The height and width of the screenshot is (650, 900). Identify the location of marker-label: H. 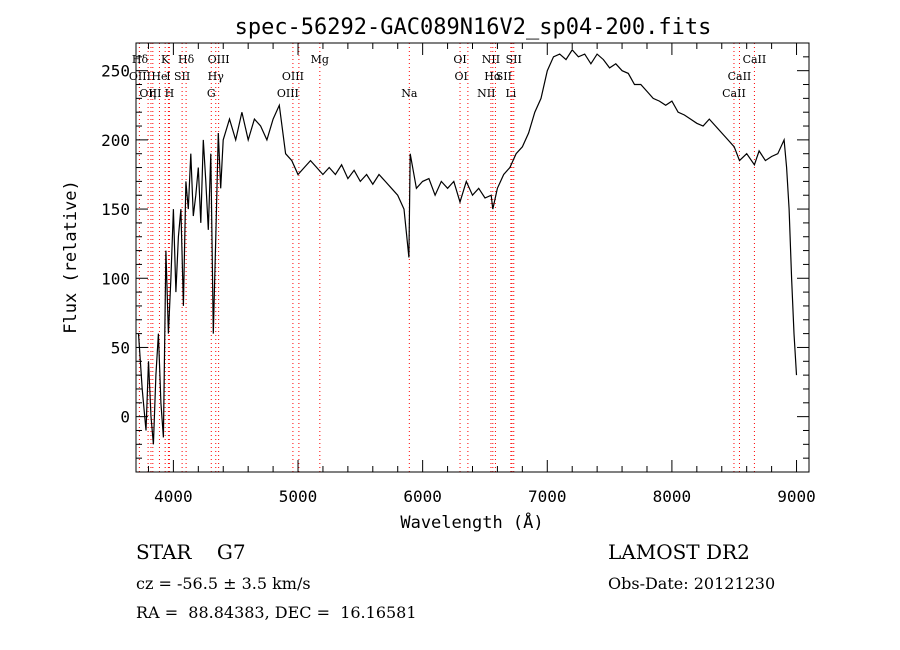
(170, 93).